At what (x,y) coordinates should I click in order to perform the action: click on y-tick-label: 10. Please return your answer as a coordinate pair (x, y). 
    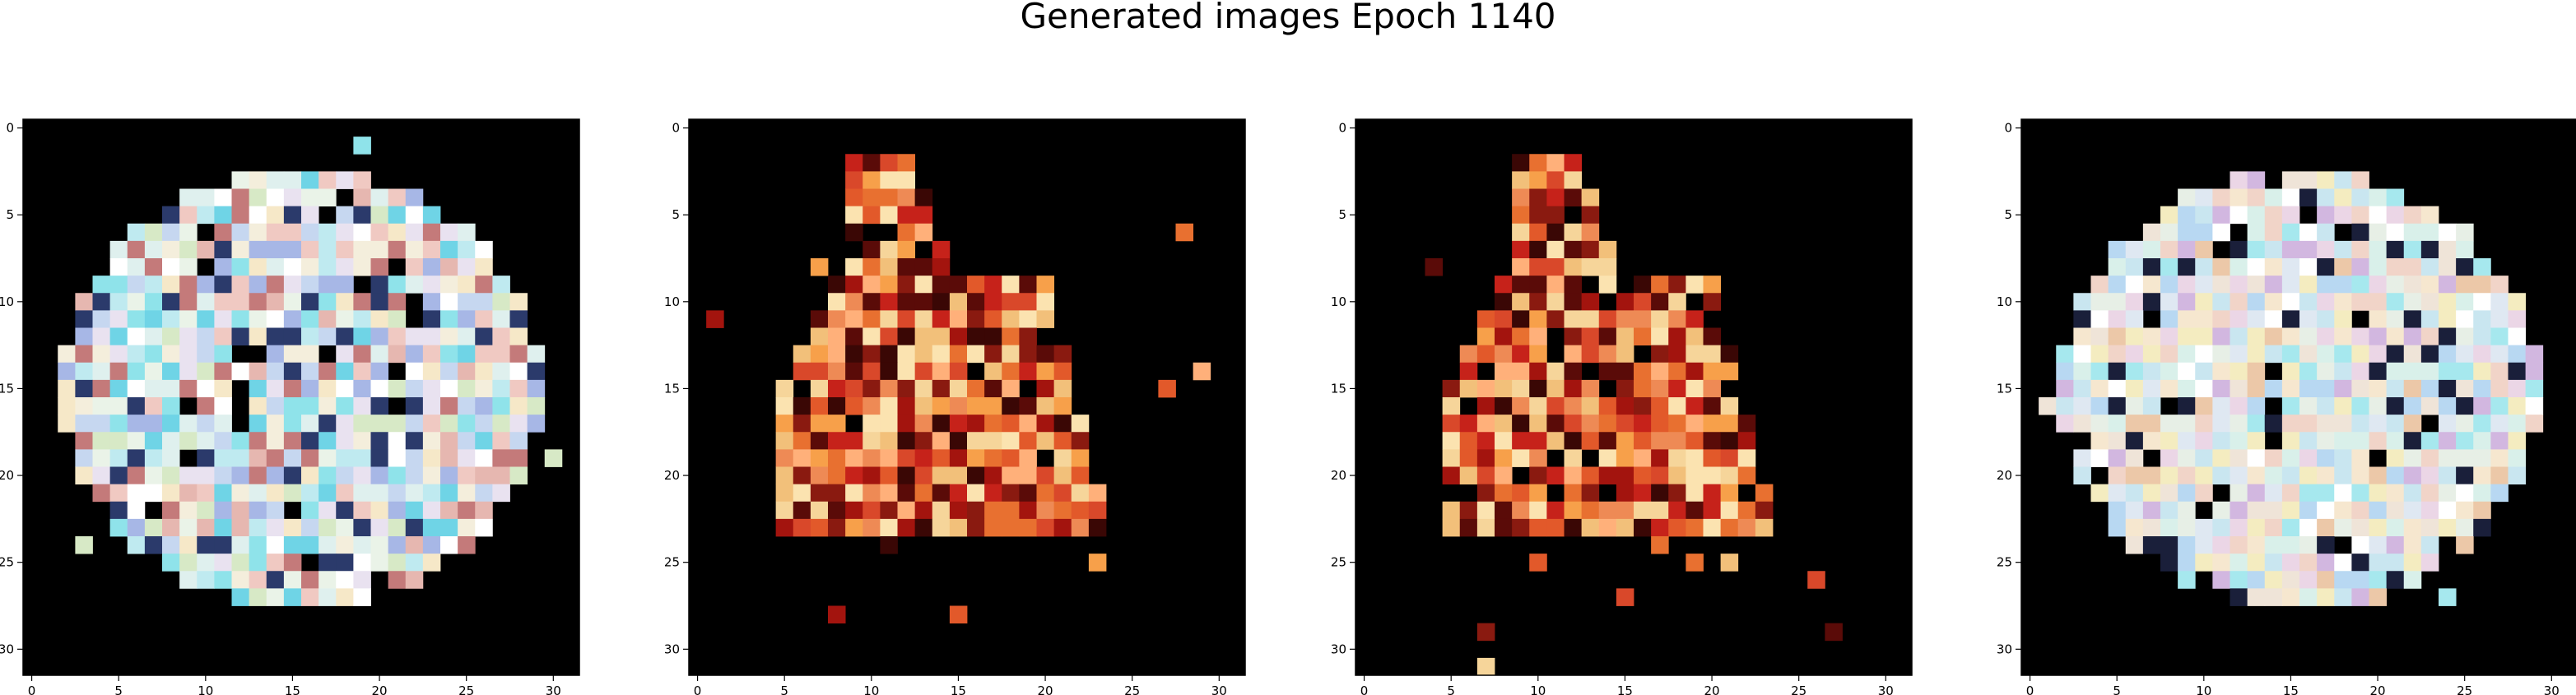
    Looking at the image, I should click on (672, 301).